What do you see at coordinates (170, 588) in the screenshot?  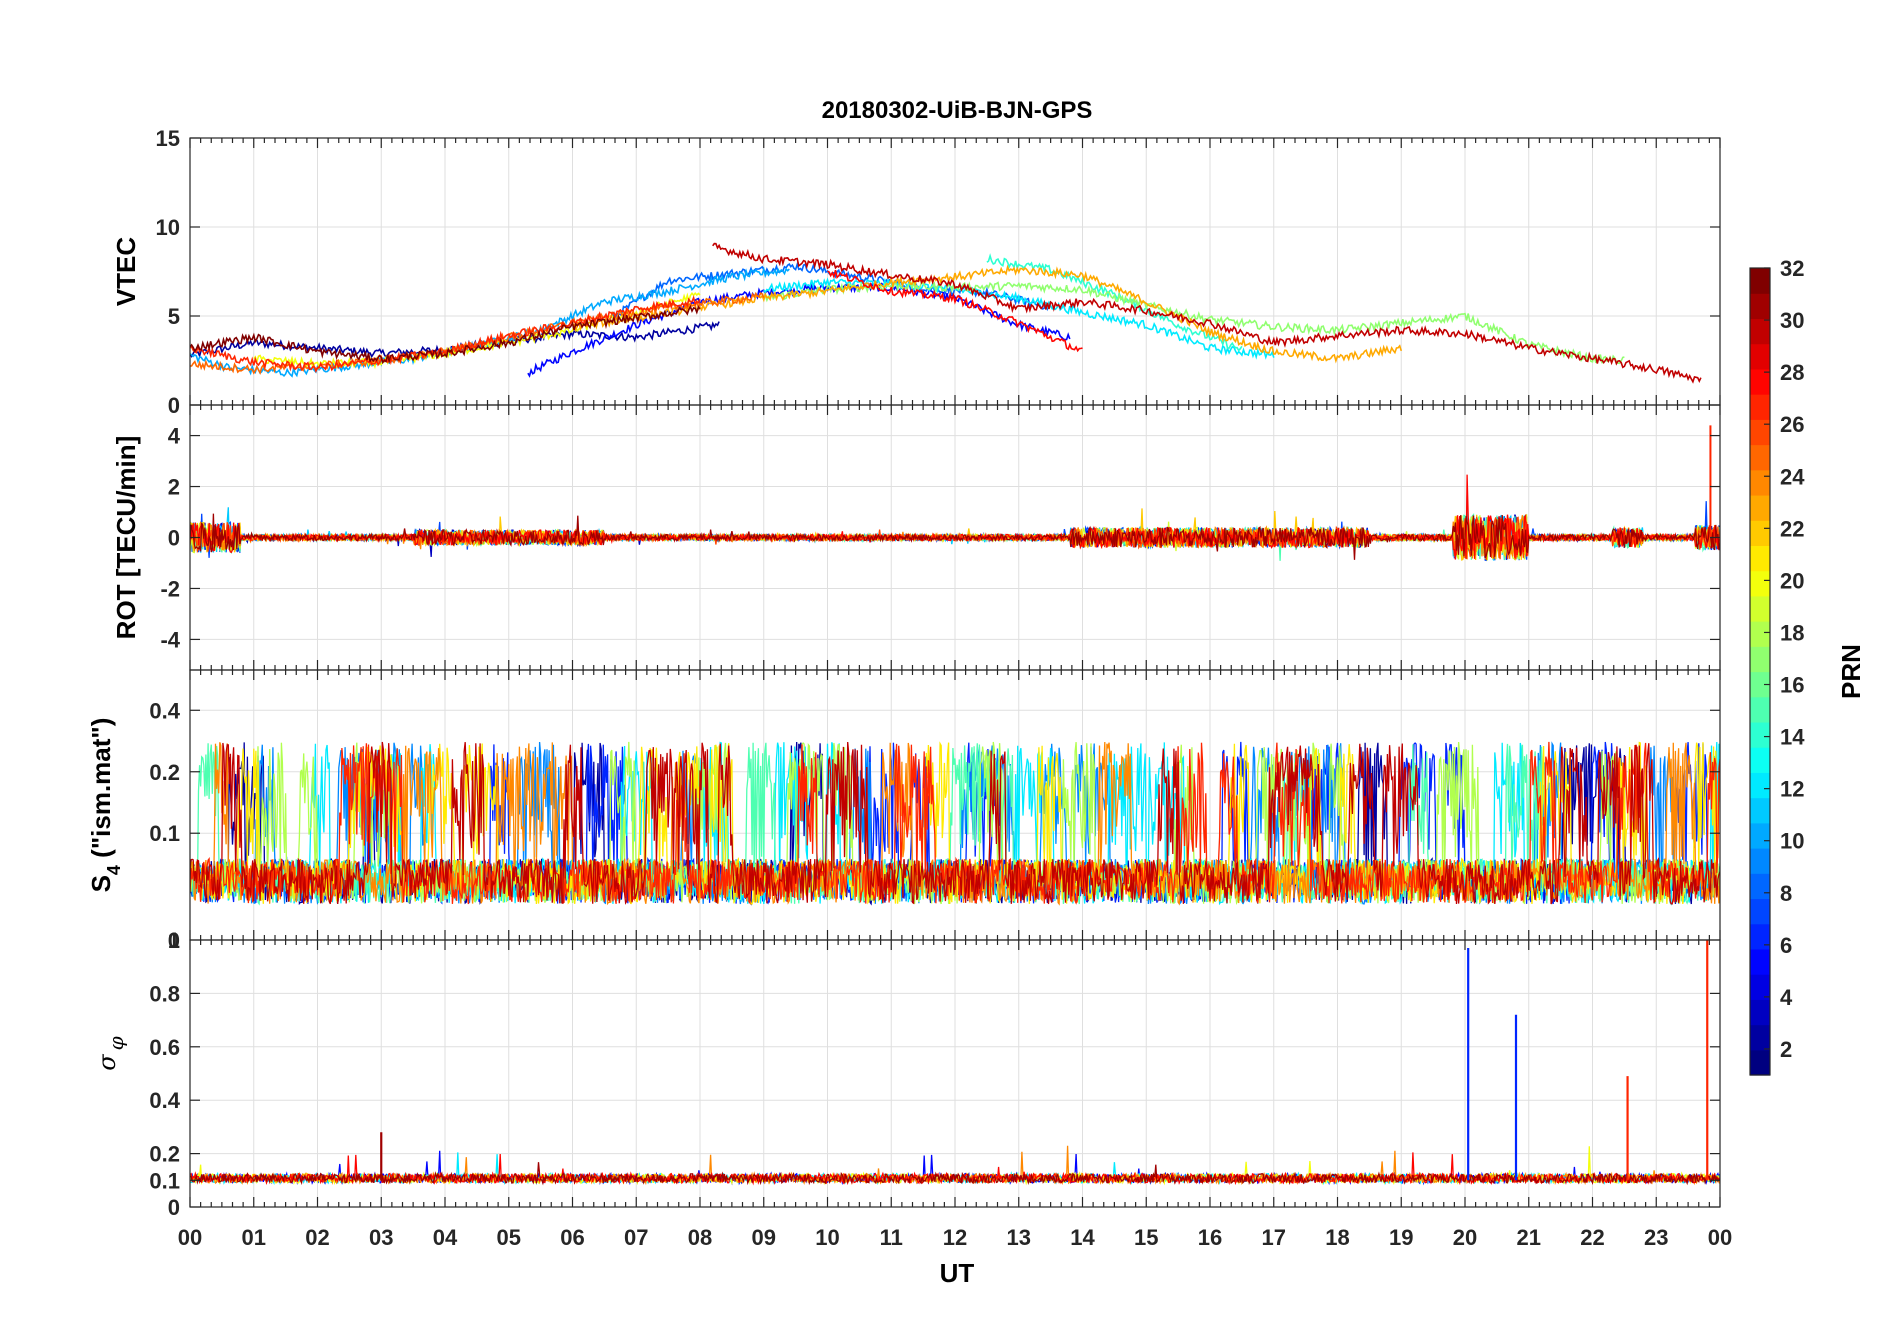 I see `y-tick-label: -2` at bounding box center [170, 588].